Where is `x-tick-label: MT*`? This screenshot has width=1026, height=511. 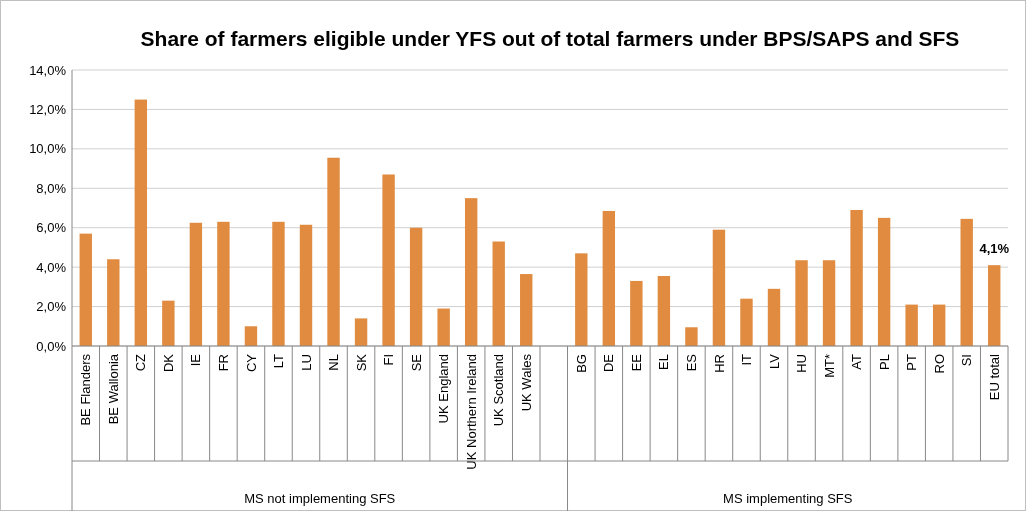
x-tick-label: MT* is located at coordinates (829, 366).